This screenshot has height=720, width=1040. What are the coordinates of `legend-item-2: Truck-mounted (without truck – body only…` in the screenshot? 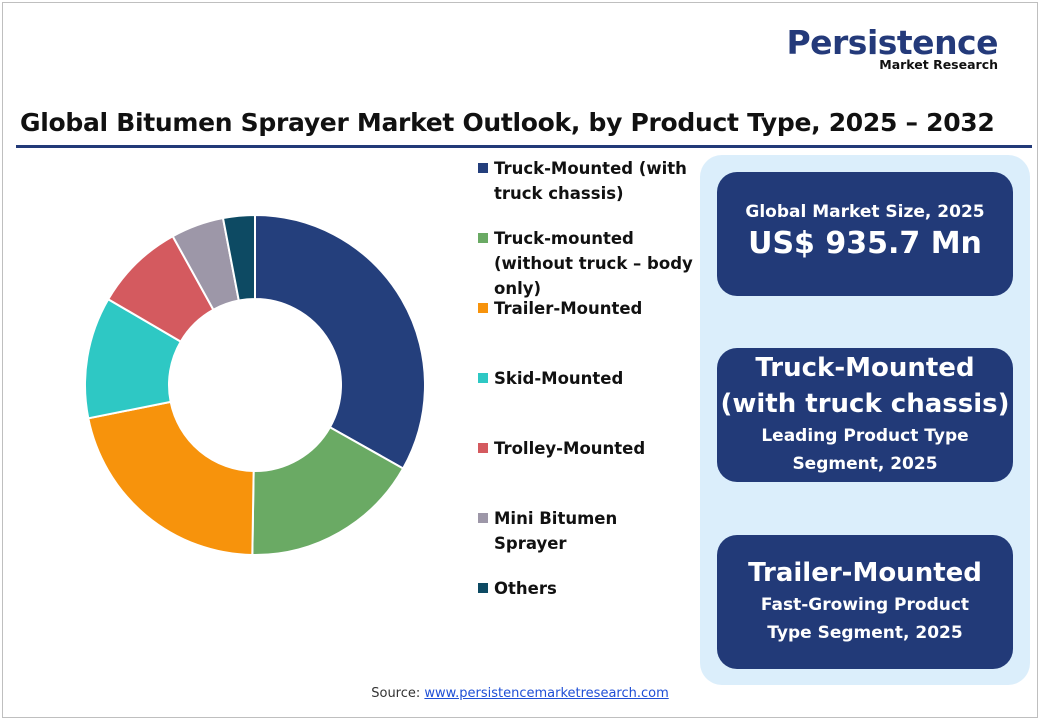 It's located at (586, 263).